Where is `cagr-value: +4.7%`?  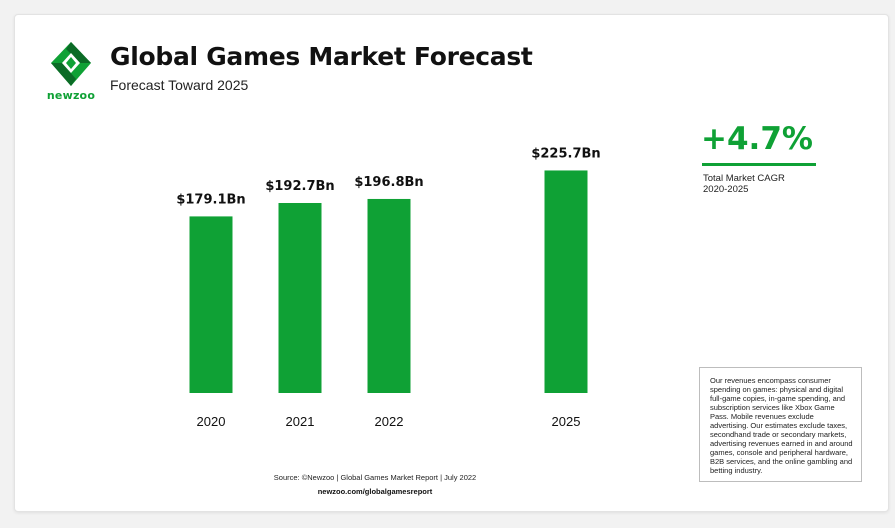 cagr-value: +4.7% is located at coordinates (757, 139).